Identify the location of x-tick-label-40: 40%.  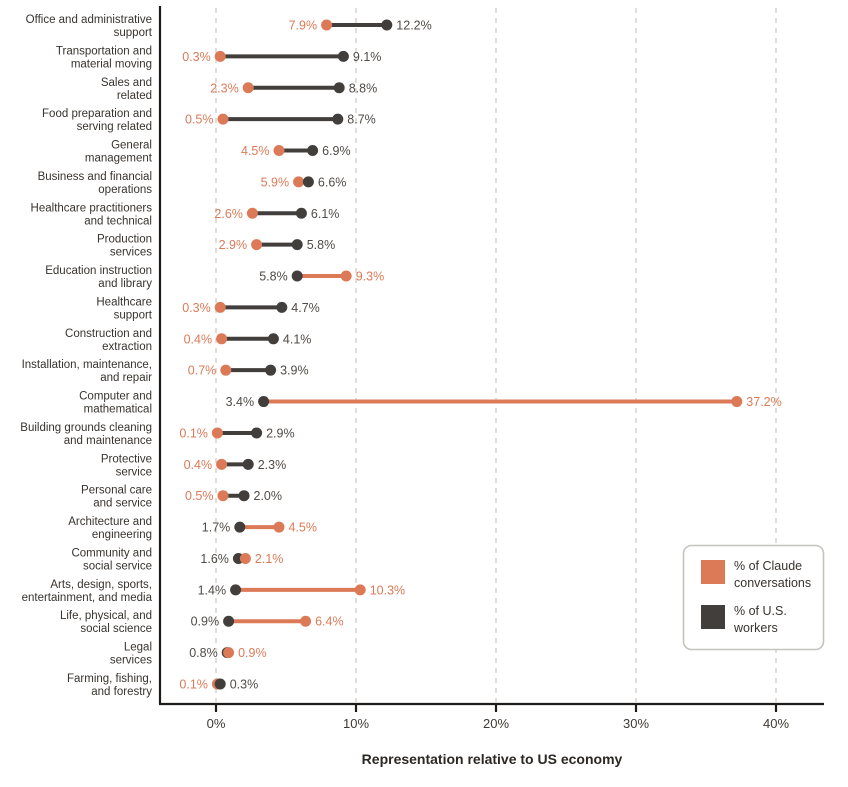
(776, 723).